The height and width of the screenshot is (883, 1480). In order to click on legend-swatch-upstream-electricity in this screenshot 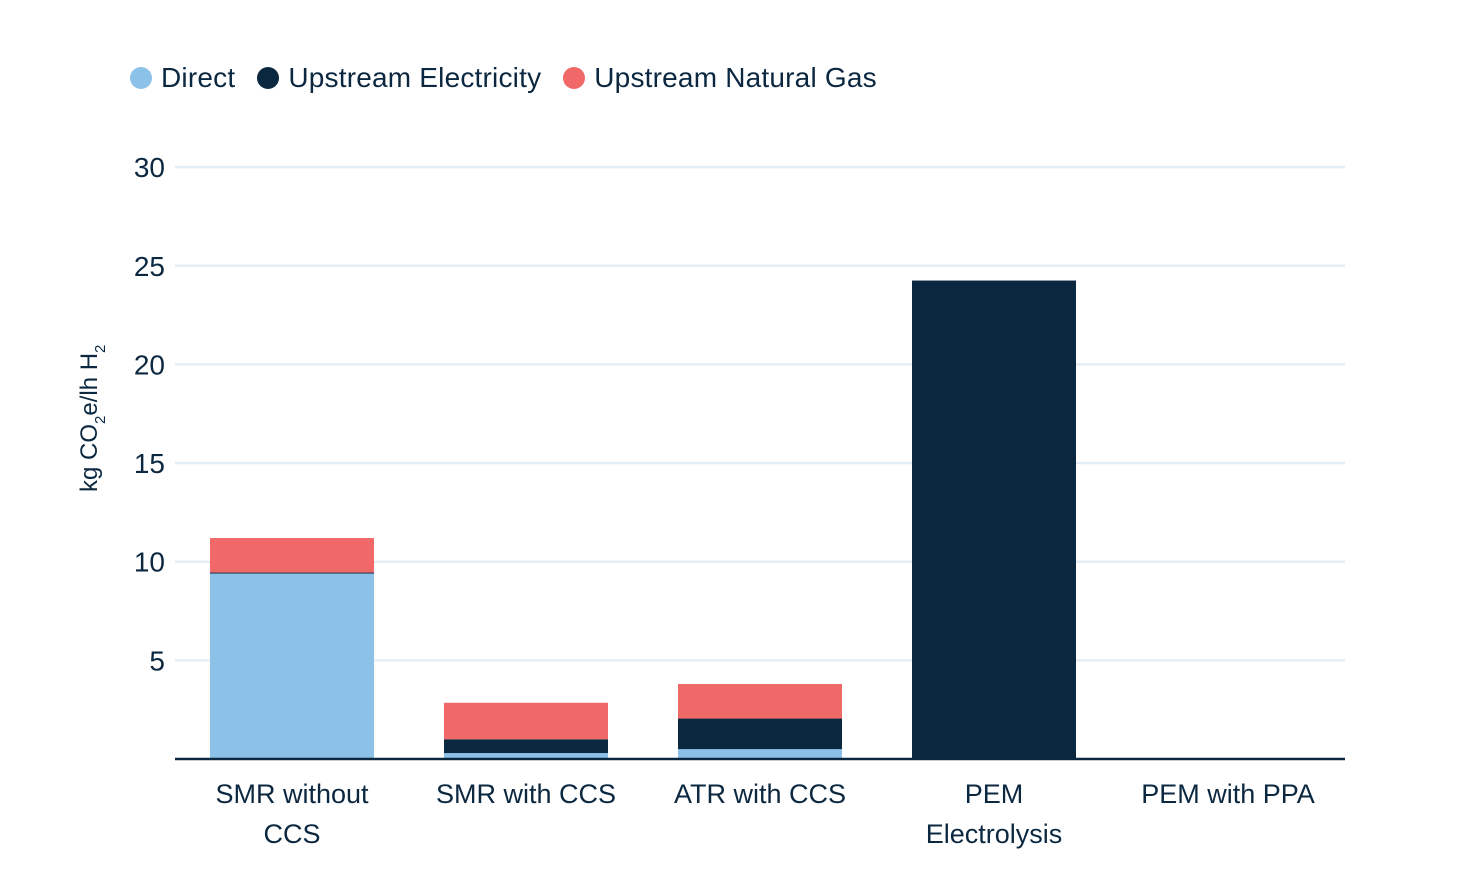, I will do `click(268, 78)`.